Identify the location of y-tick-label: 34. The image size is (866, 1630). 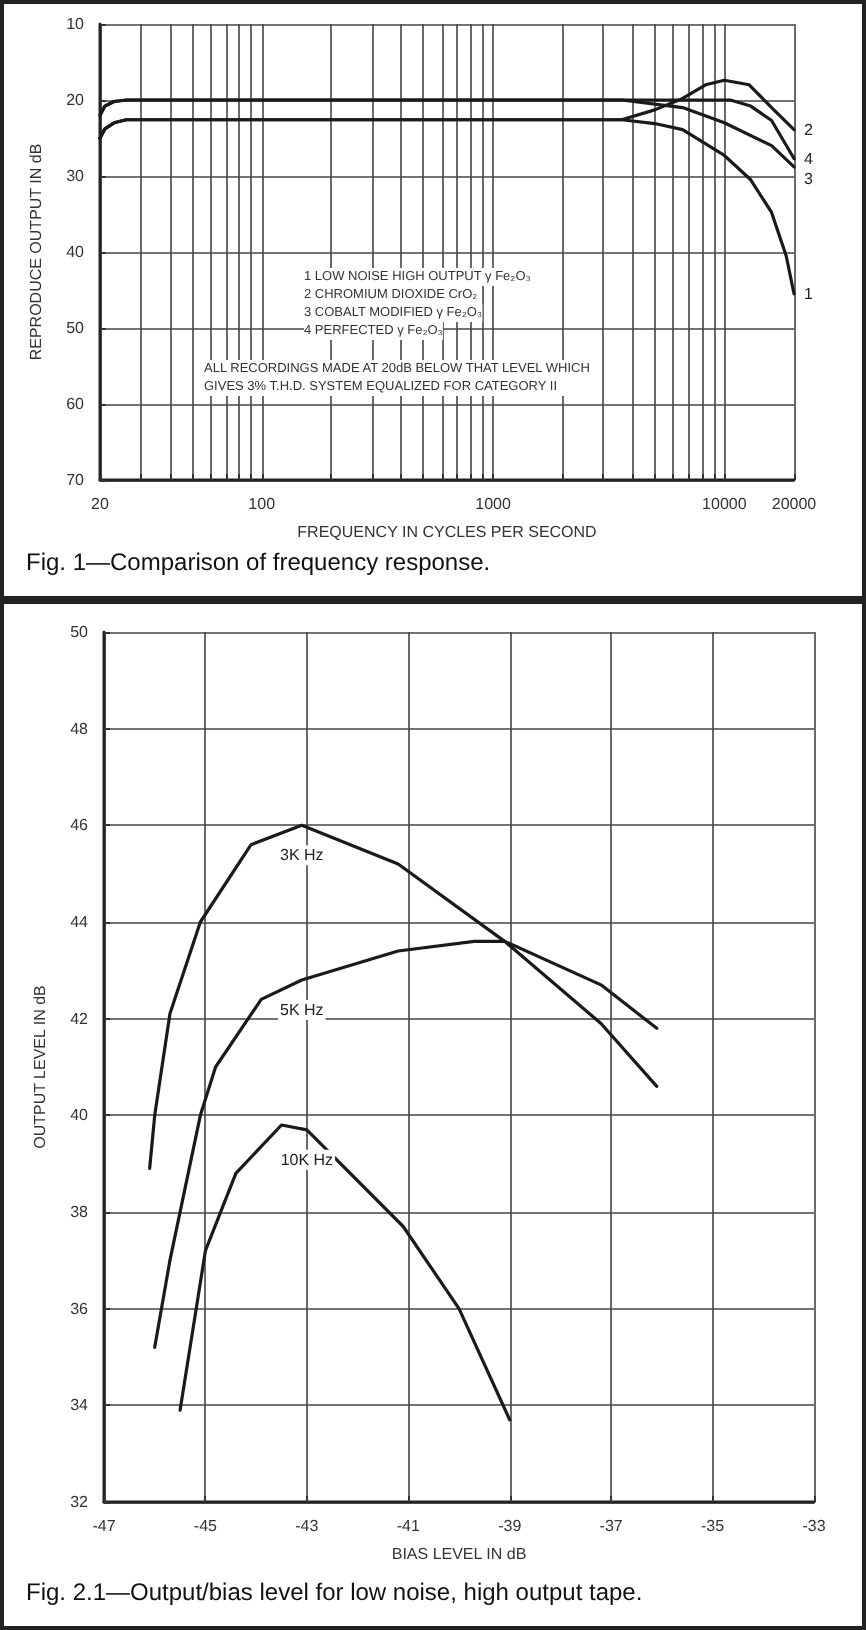
(80, 1405).